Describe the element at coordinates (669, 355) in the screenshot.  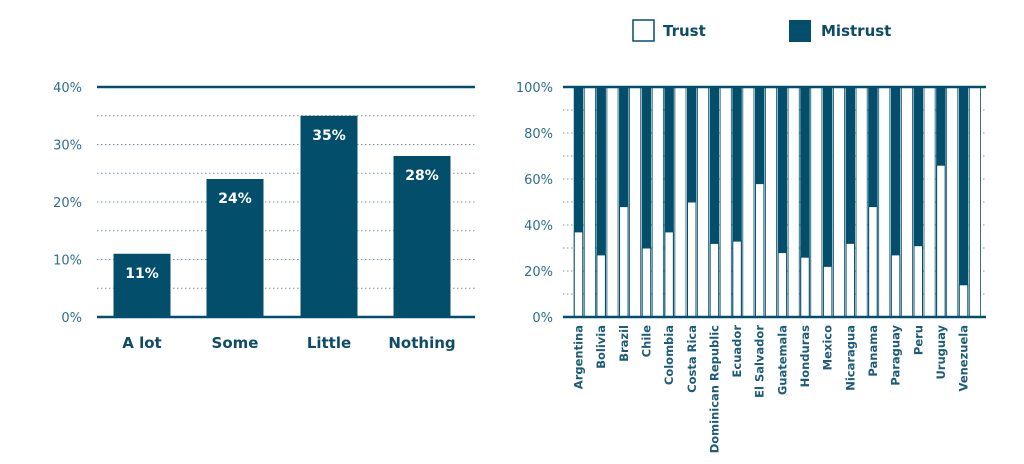
I see `x-tick-label: Colombia` at that location.